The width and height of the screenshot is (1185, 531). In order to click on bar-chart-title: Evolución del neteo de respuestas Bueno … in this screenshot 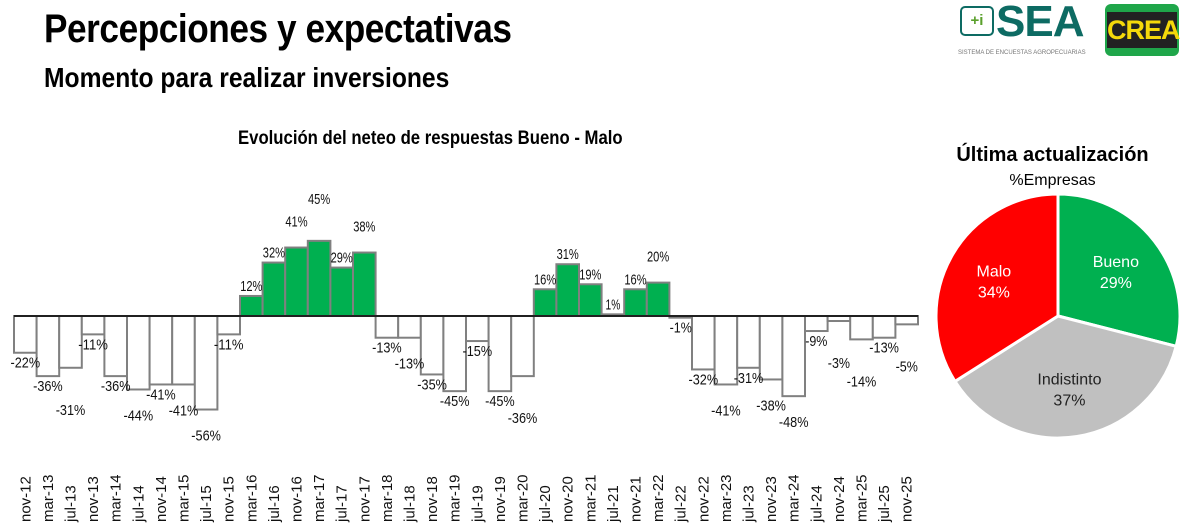, I will do `click(430, 138)`.